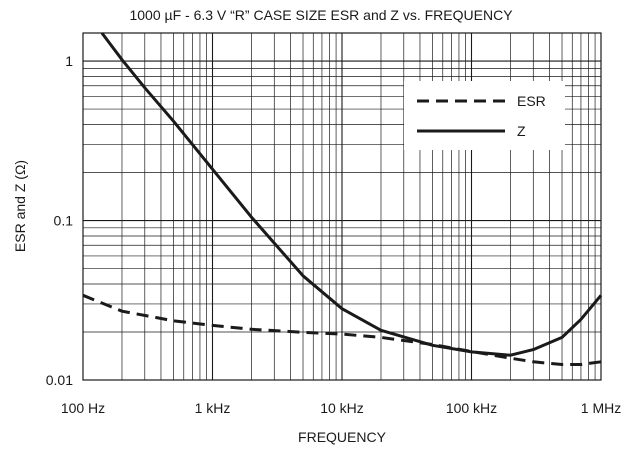 The image size is (634, 449). I want to click on y-tick-label: 0.1, so click(64, 221).